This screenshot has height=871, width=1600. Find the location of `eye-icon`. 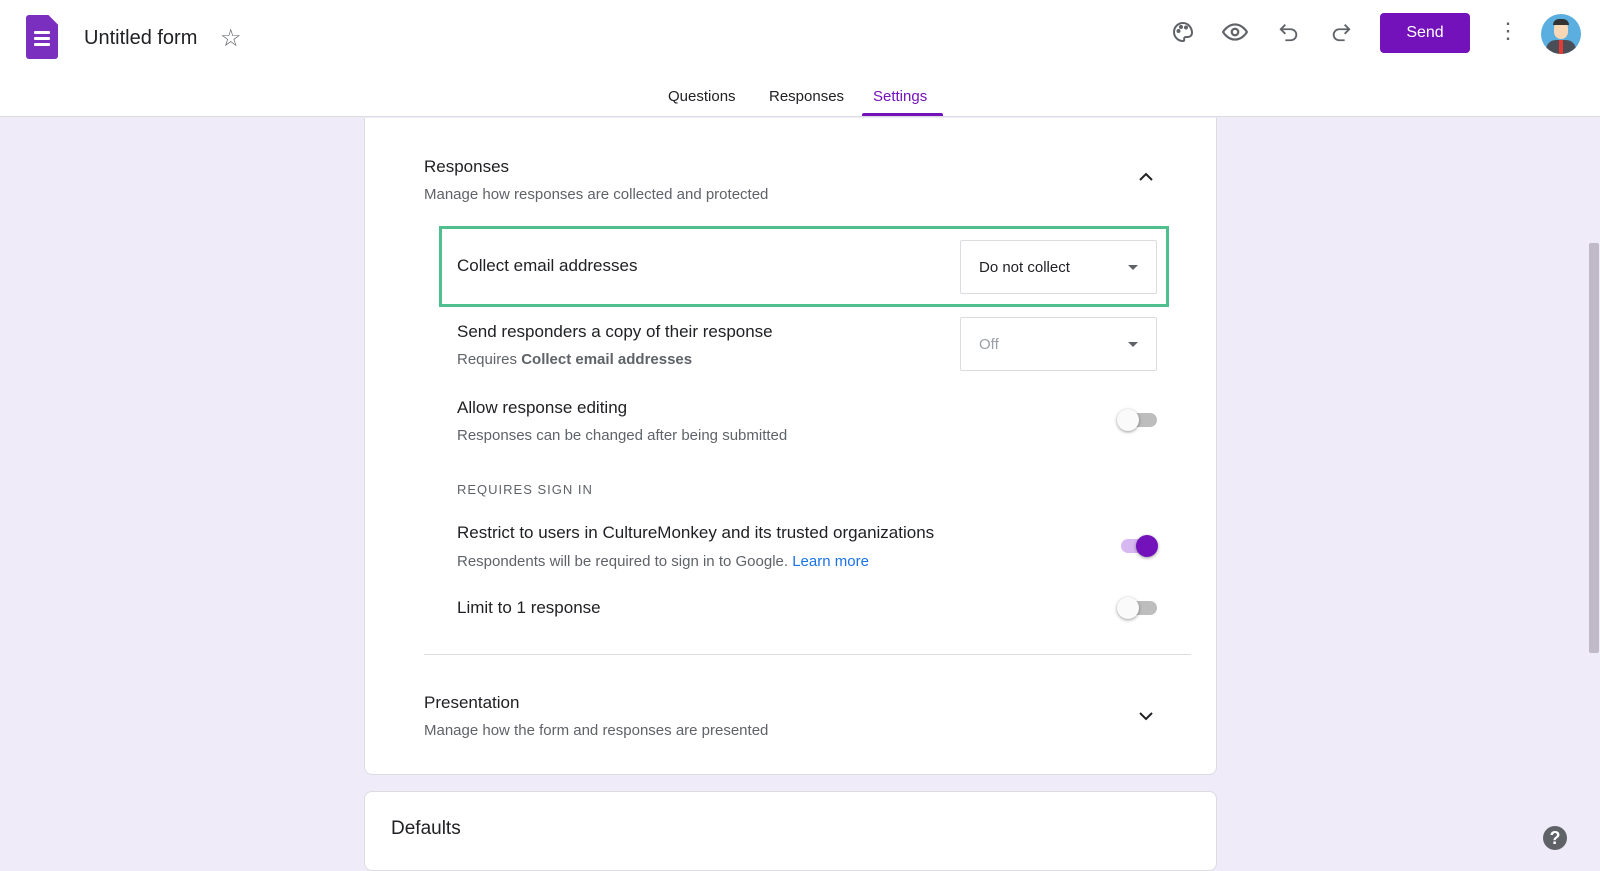

eye-icon is located at coordinates (1235, 32).